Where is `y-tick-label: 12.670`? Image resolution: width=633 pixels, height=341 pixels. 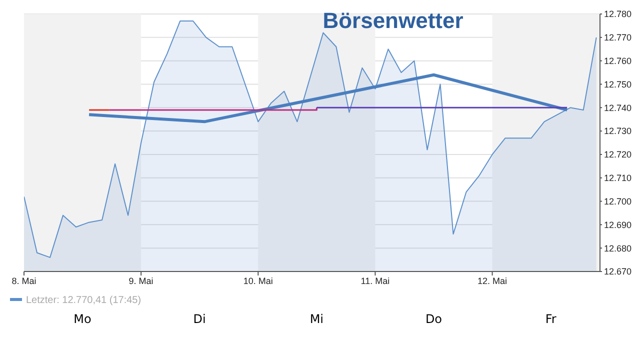 y-tick-label: 12.670 is located at coordinates (618, 271).